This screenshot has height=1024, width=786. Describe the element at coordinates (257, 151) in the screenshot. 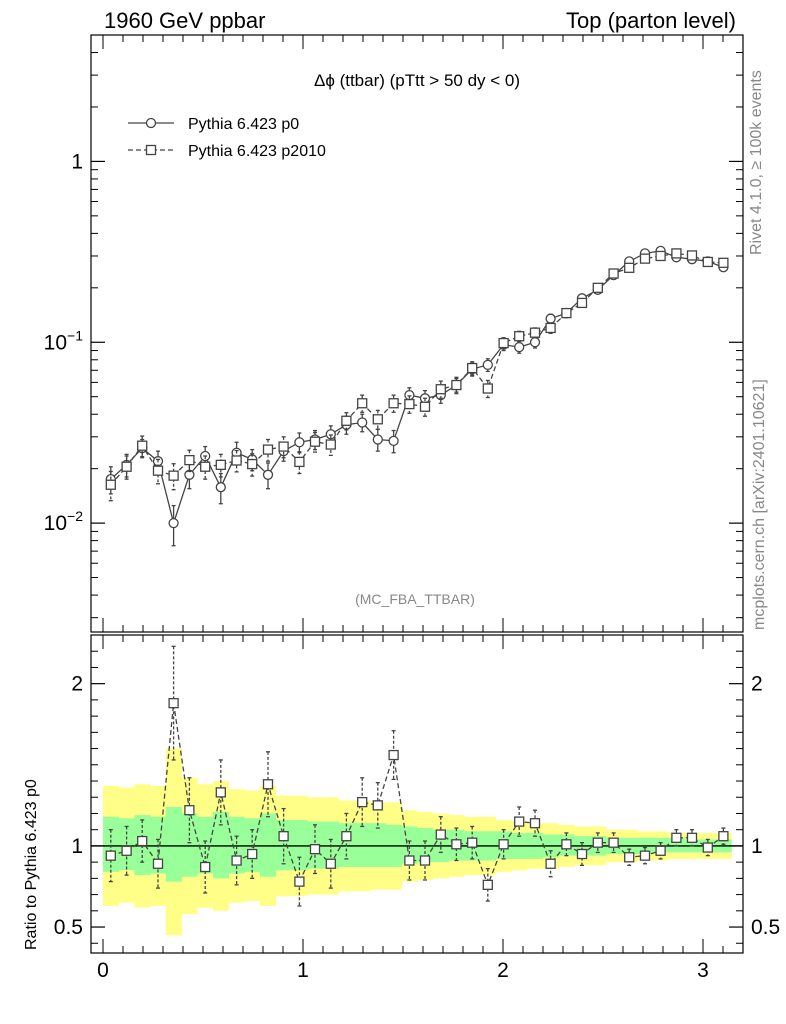

I see `legend-label-p2010: Pythia 6.423 p2010` at that location.